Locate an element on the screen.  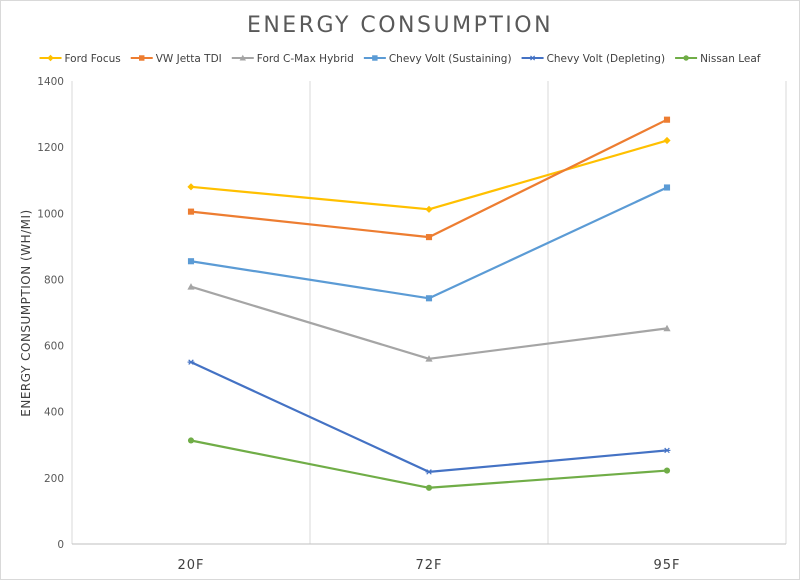
legend-item: Chevy Volt (Depleting) is located at coordinates (593, 59).